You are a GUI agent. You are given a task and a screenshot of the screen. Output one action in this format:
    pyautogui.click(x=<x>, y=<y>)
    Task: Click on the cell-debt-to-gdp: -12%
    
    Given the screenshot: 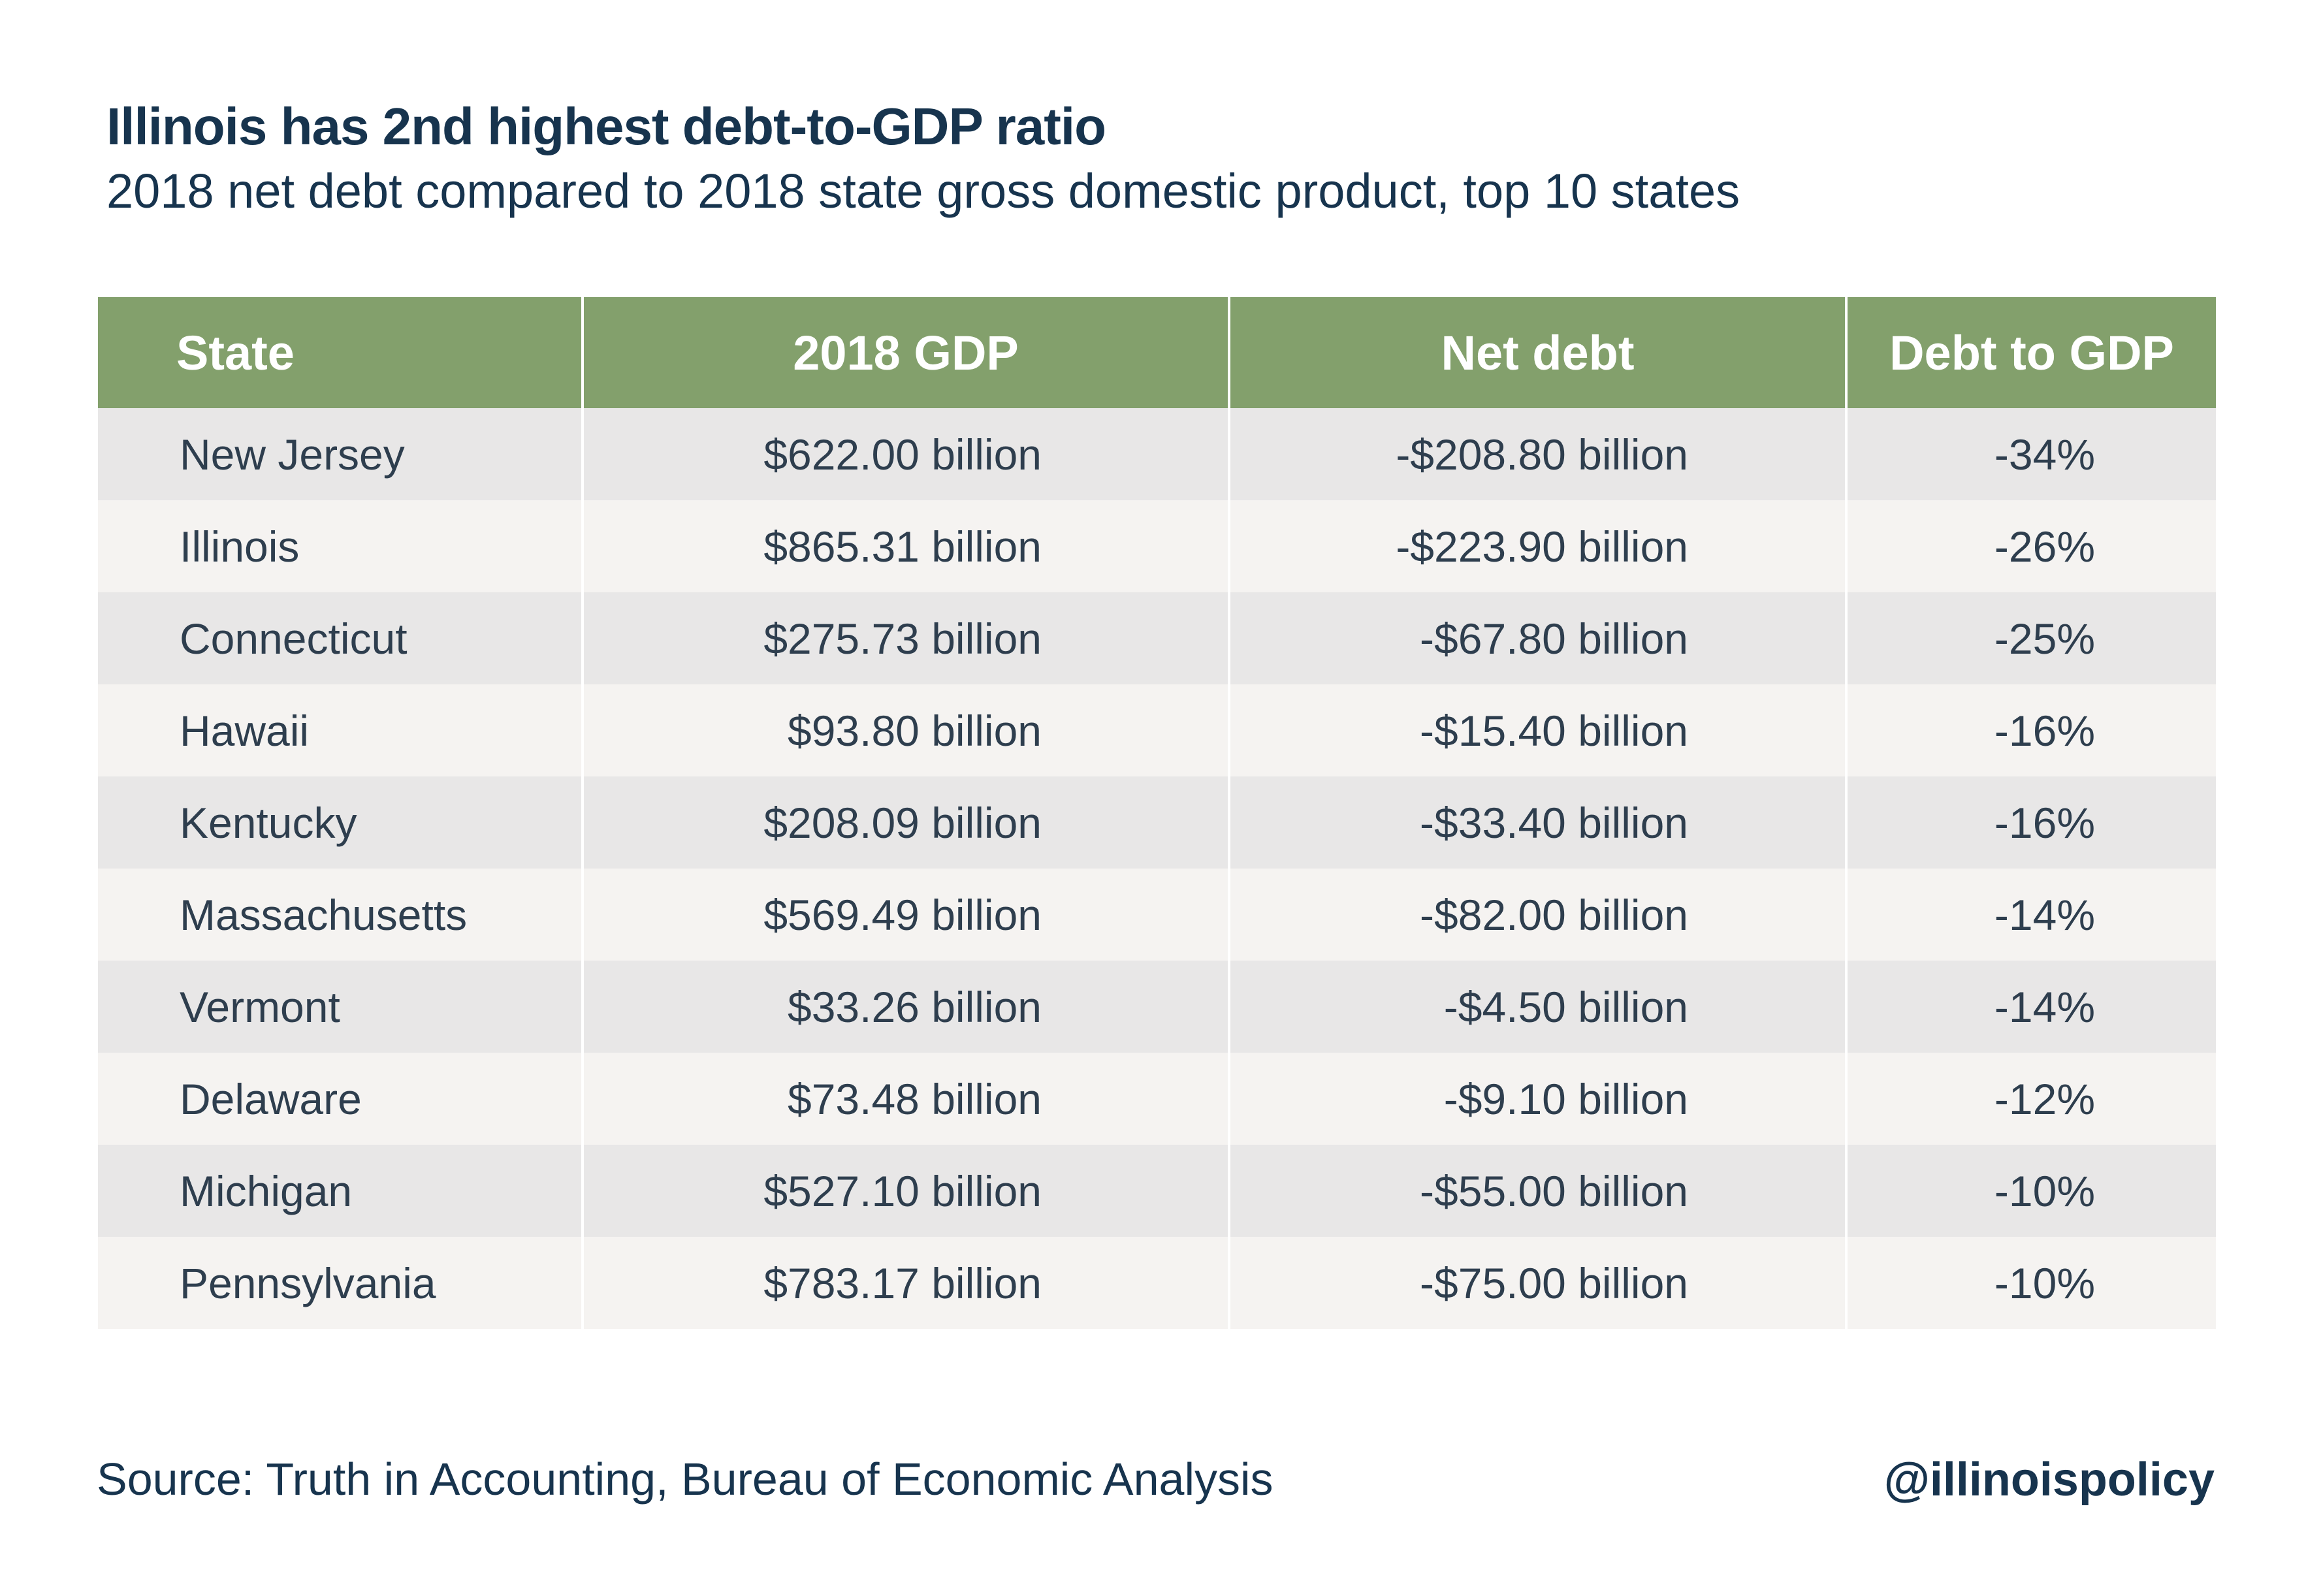 What is the action you would take?
    pyautogui.click(x=2031, y=1099)
    